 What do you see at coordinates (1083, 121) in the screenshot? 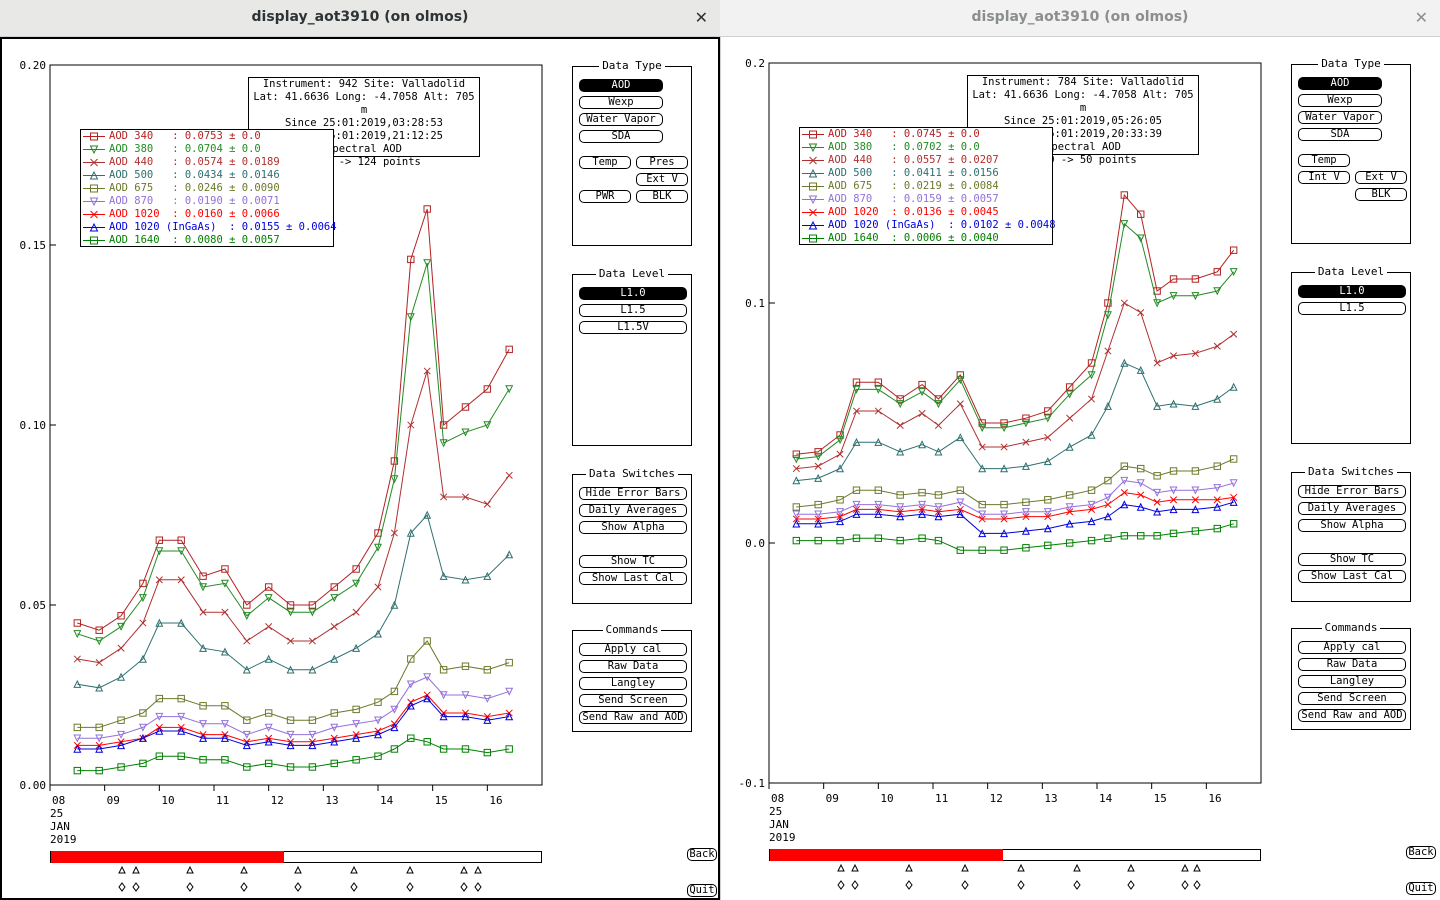
I see `info-line: Since 25:01:2019,05:26:05` at bounding box center [1083, 121].